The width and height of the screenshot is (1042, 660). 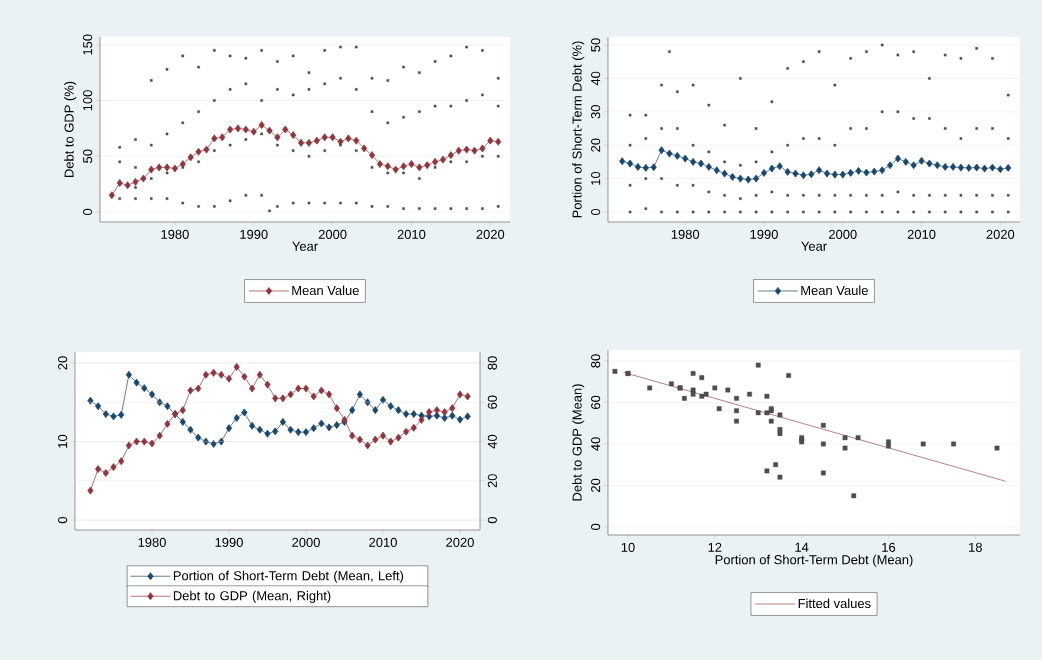 I want to click on x-tick-label: 12, so click(x=715, y=547).